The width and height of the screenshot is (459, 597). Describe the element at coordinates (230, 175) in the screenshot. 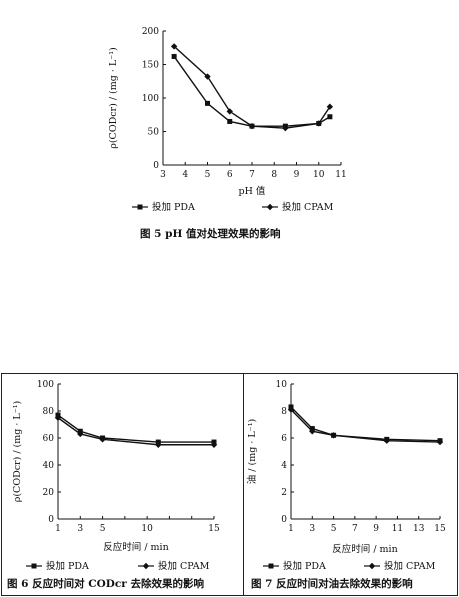

I see `x-tick-label: 6` at that location.